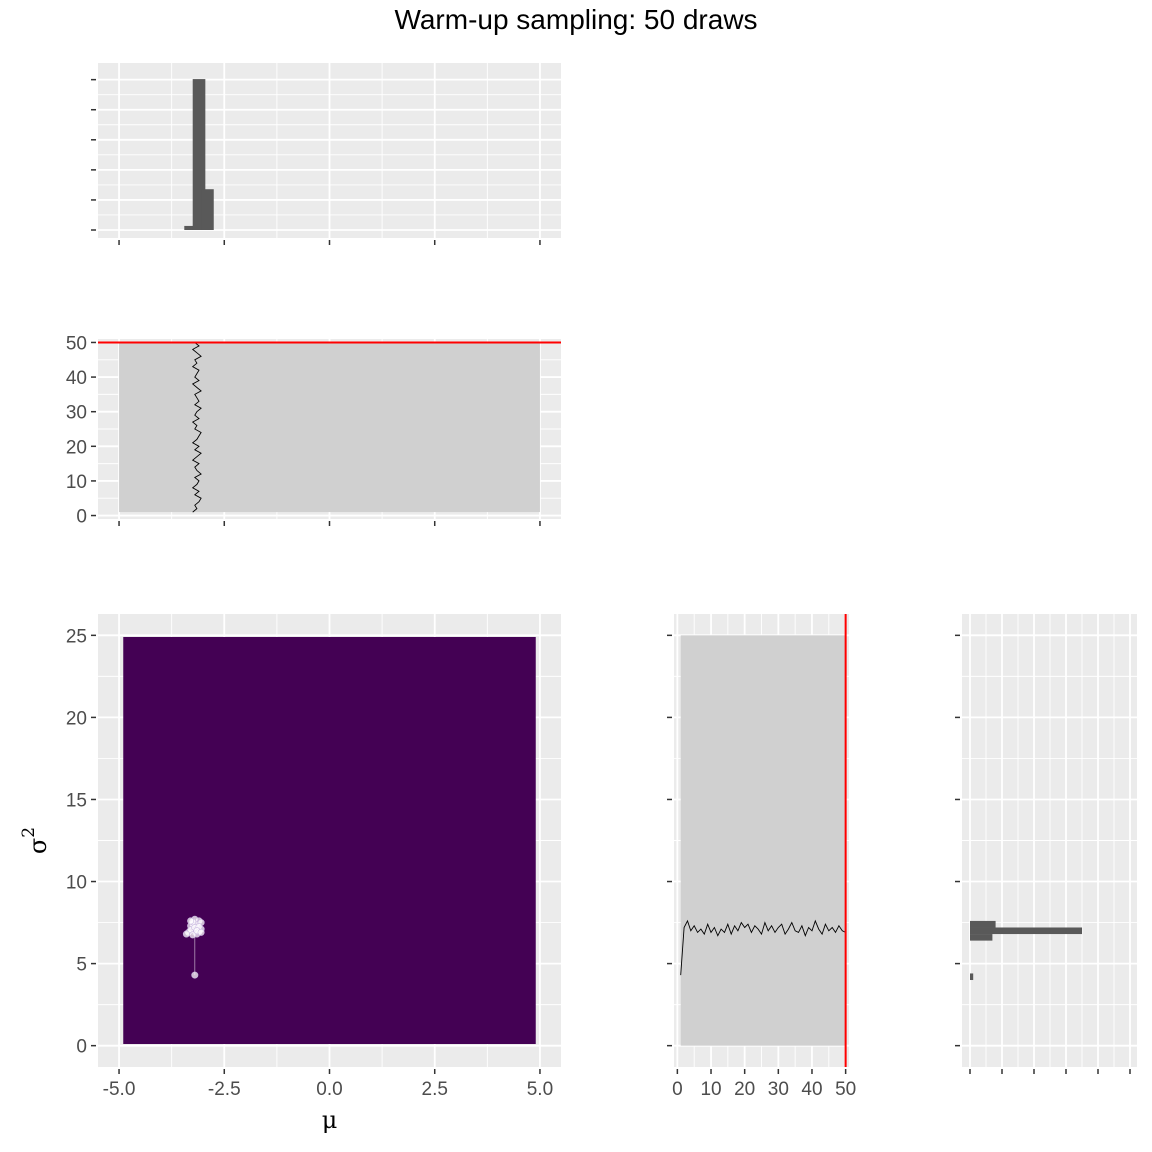  What do you see at coordinates (1046, 844) in the screenshot?
I see `sigma2-histogram-panel` at bounding box center [1046, 844].